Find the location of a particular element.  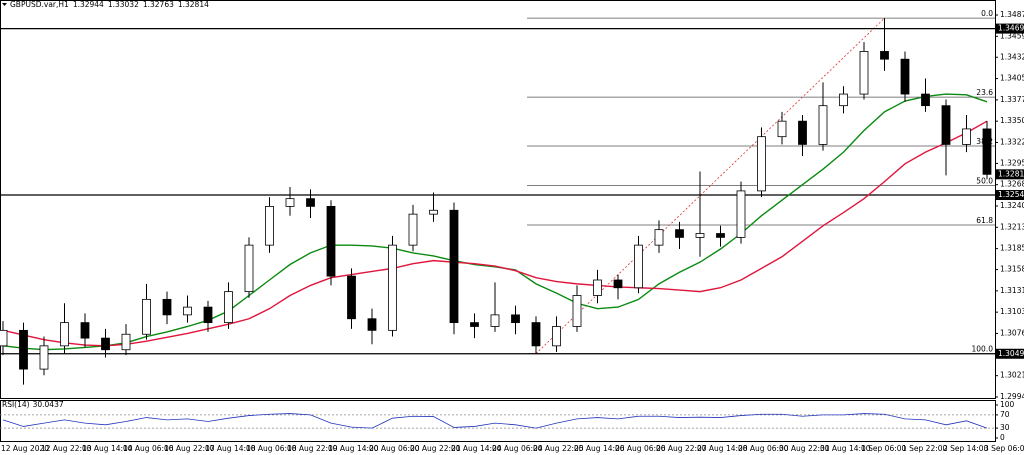

rsi-panel is located at coordinates (498, 421).